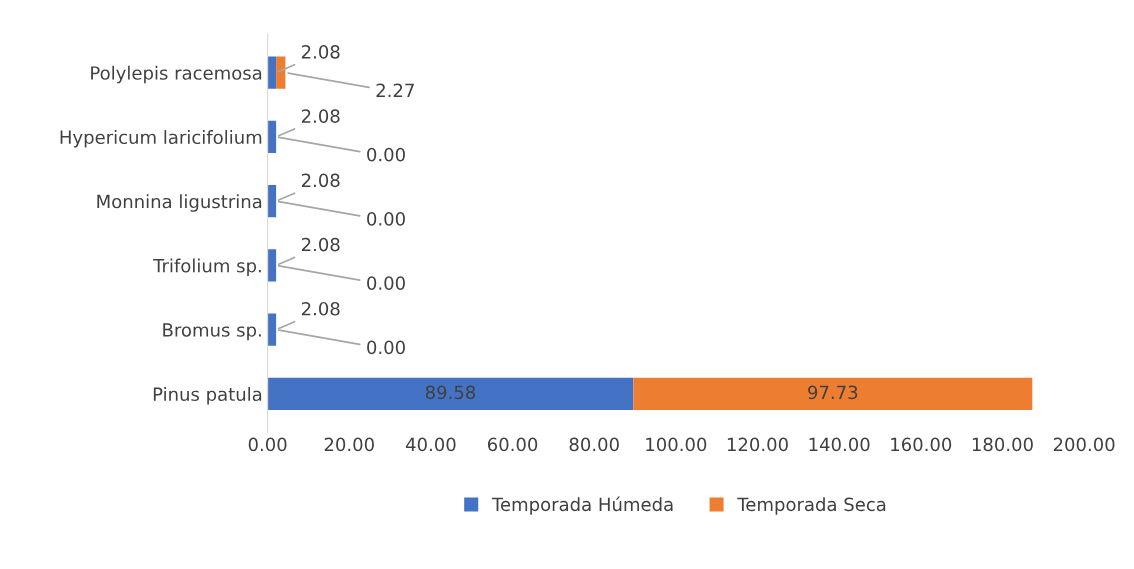  Describe the element at coordinates (395, 90) in the screenshot. I see `data-label: 2.27` at that location.